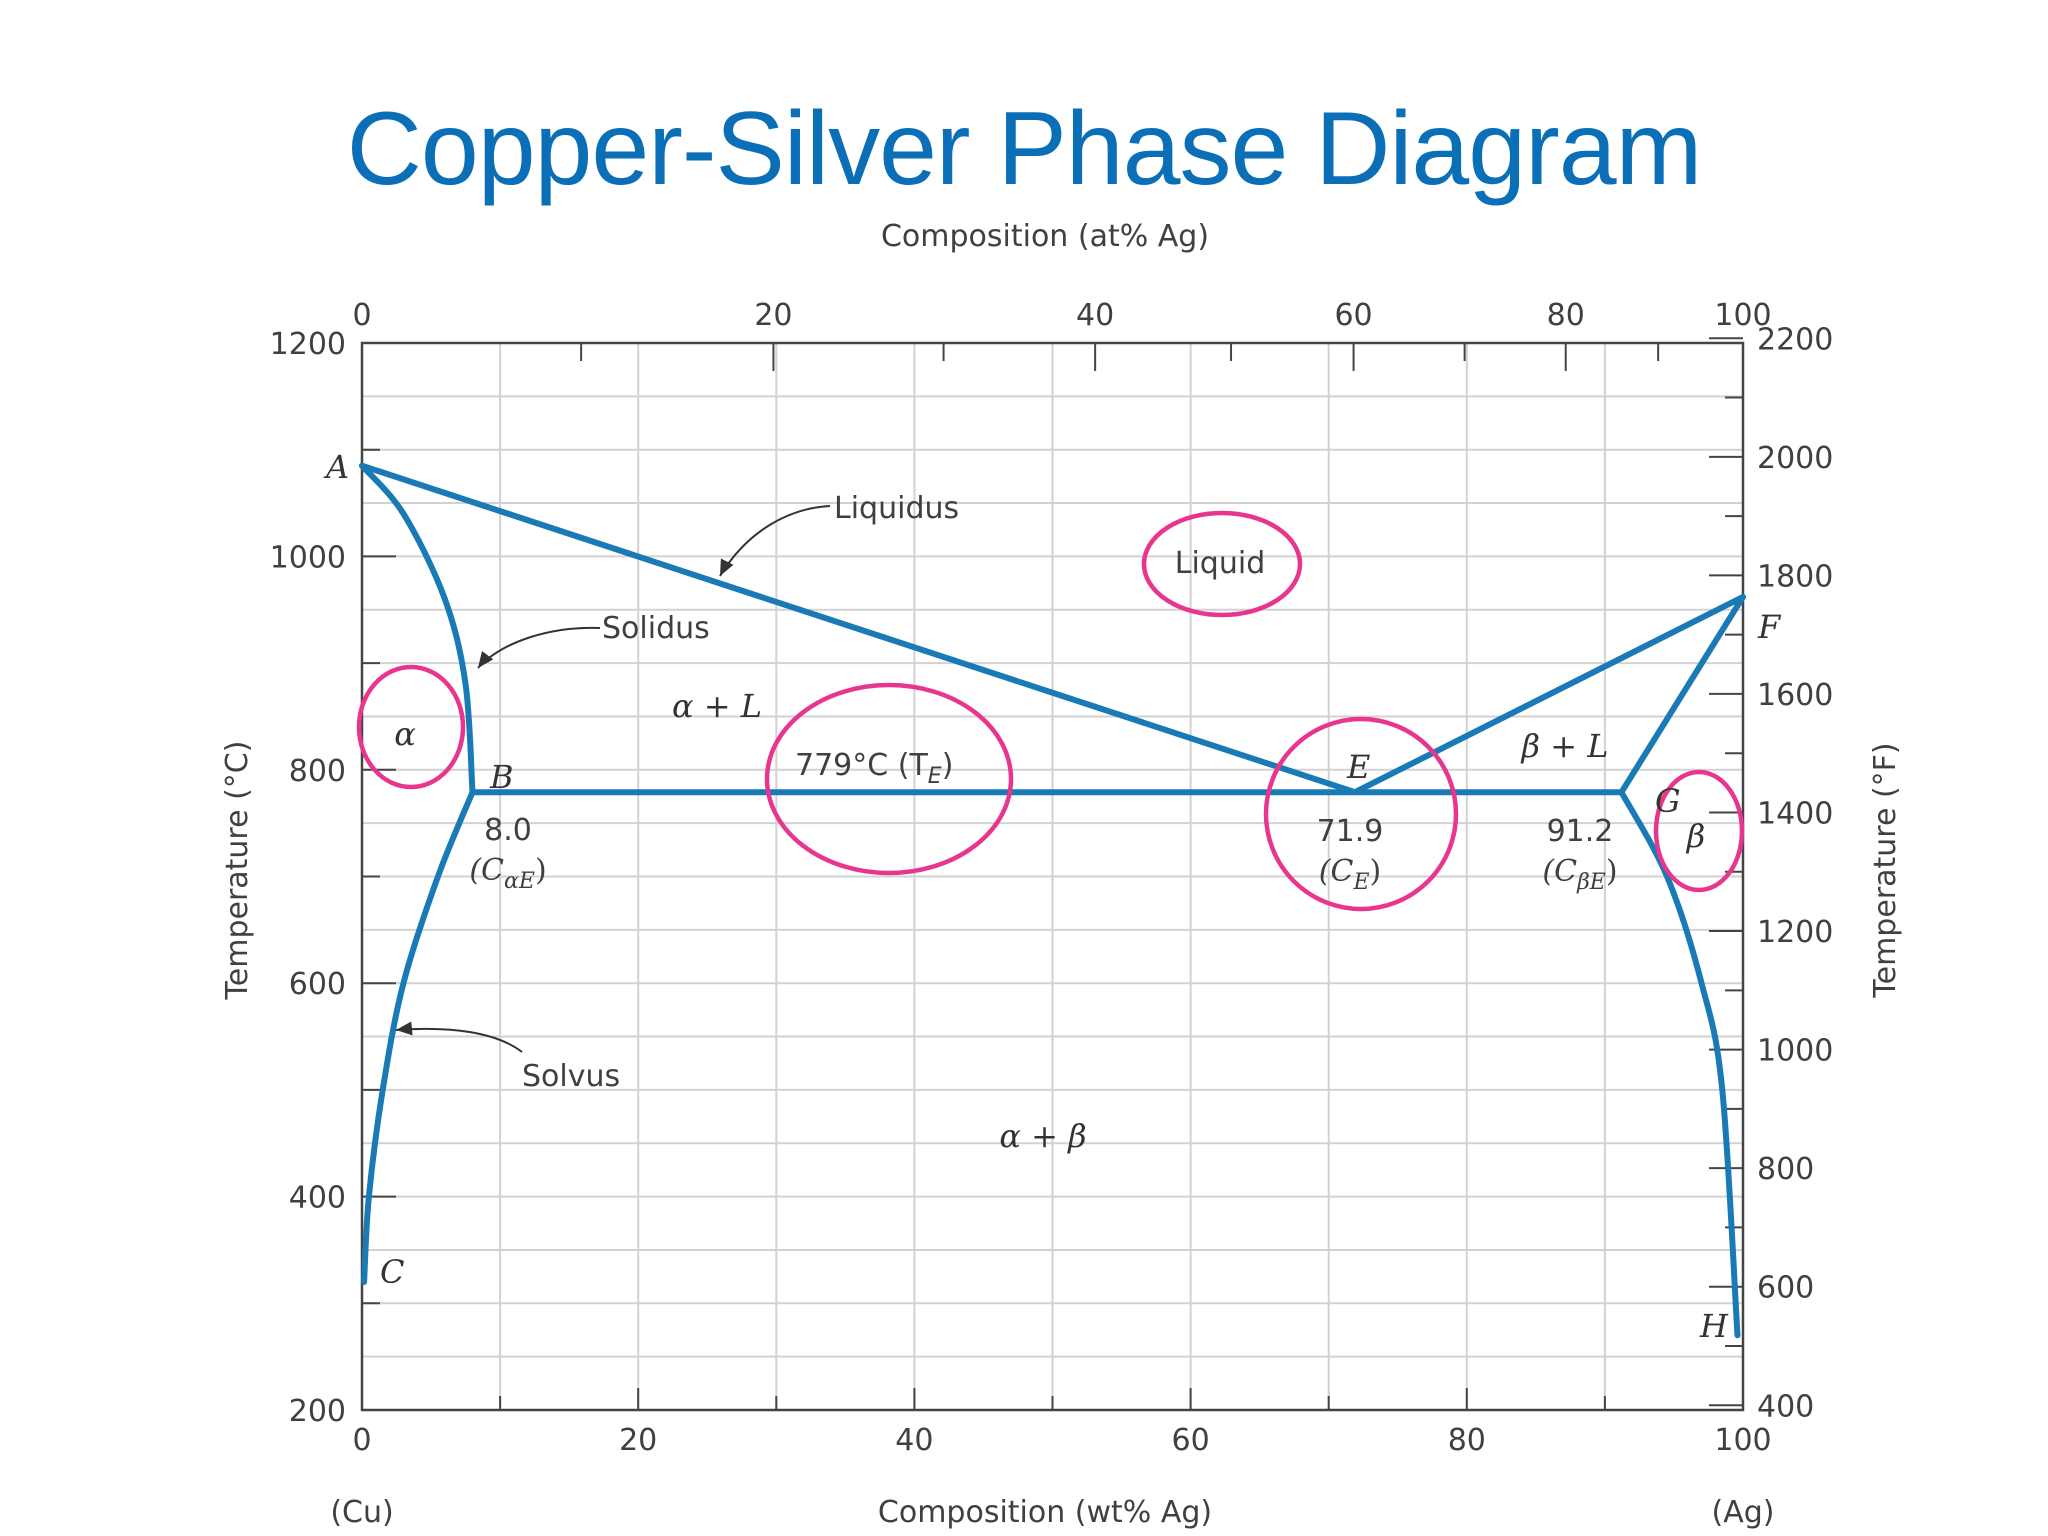  I want to click on x-axis-title-bottom: Composition (wt% Ag), so click(1045, 1512).